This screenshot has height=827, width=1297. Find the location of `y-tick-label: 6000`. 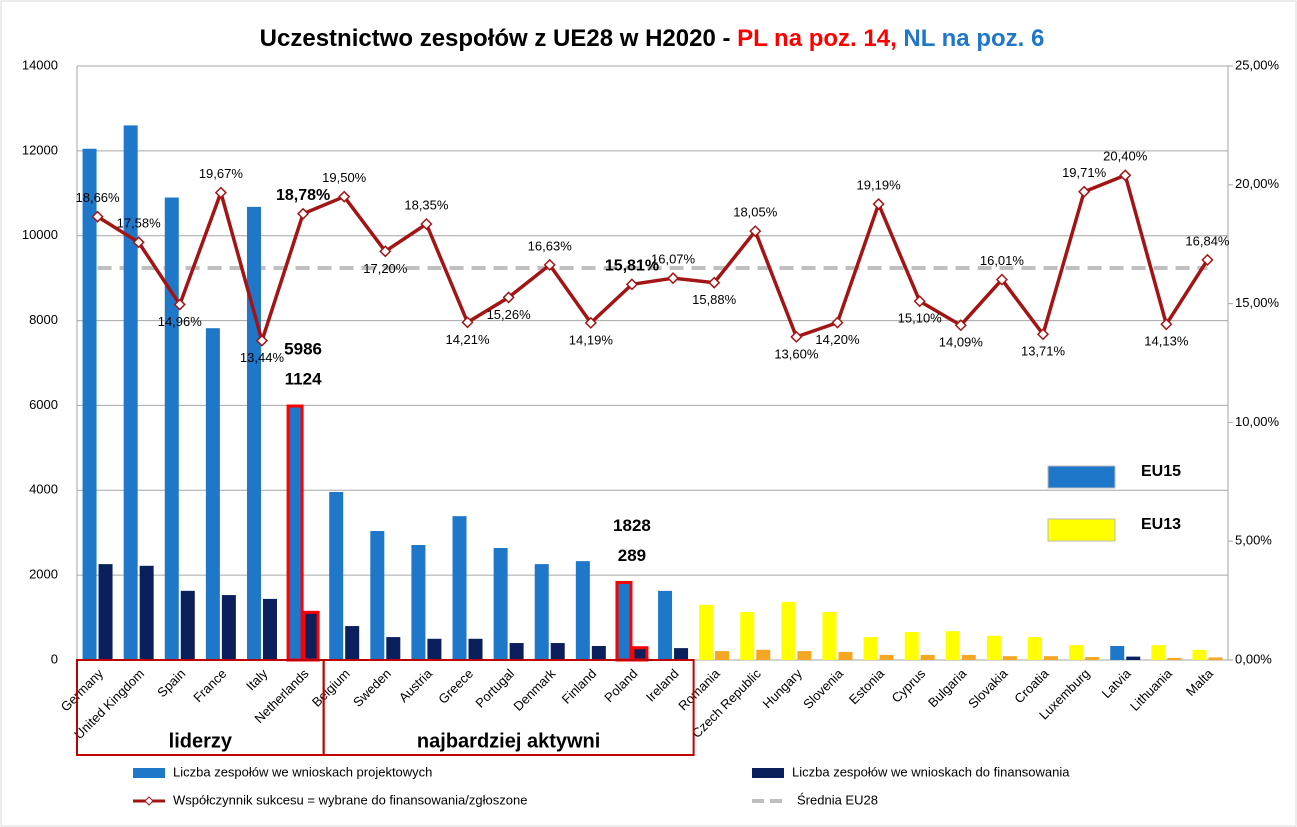

y-tick-label: 6000 is located at coordinates (43, 404).